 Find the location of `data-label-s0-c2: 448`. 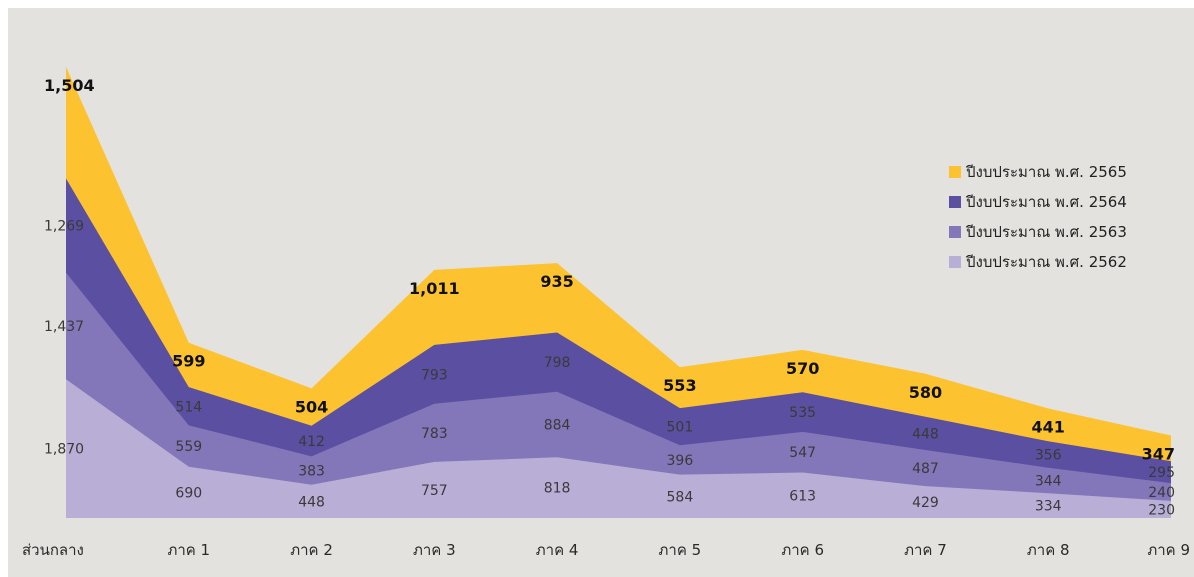

data-label-s0-c2: 448 is located at coordinates (311, 502).